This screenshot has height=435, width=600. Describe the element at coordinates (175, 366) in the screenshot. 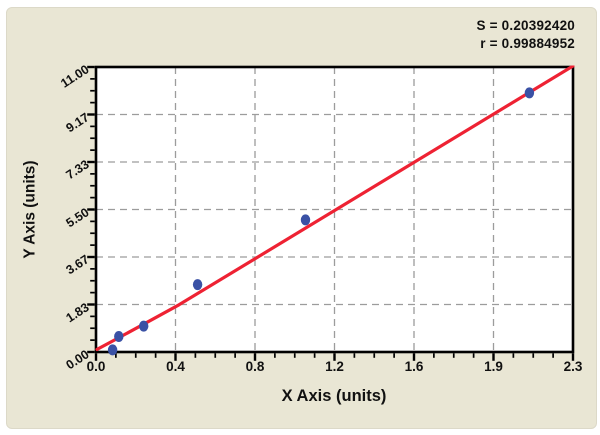

I see `x-tick-label: 0.4` at that location.